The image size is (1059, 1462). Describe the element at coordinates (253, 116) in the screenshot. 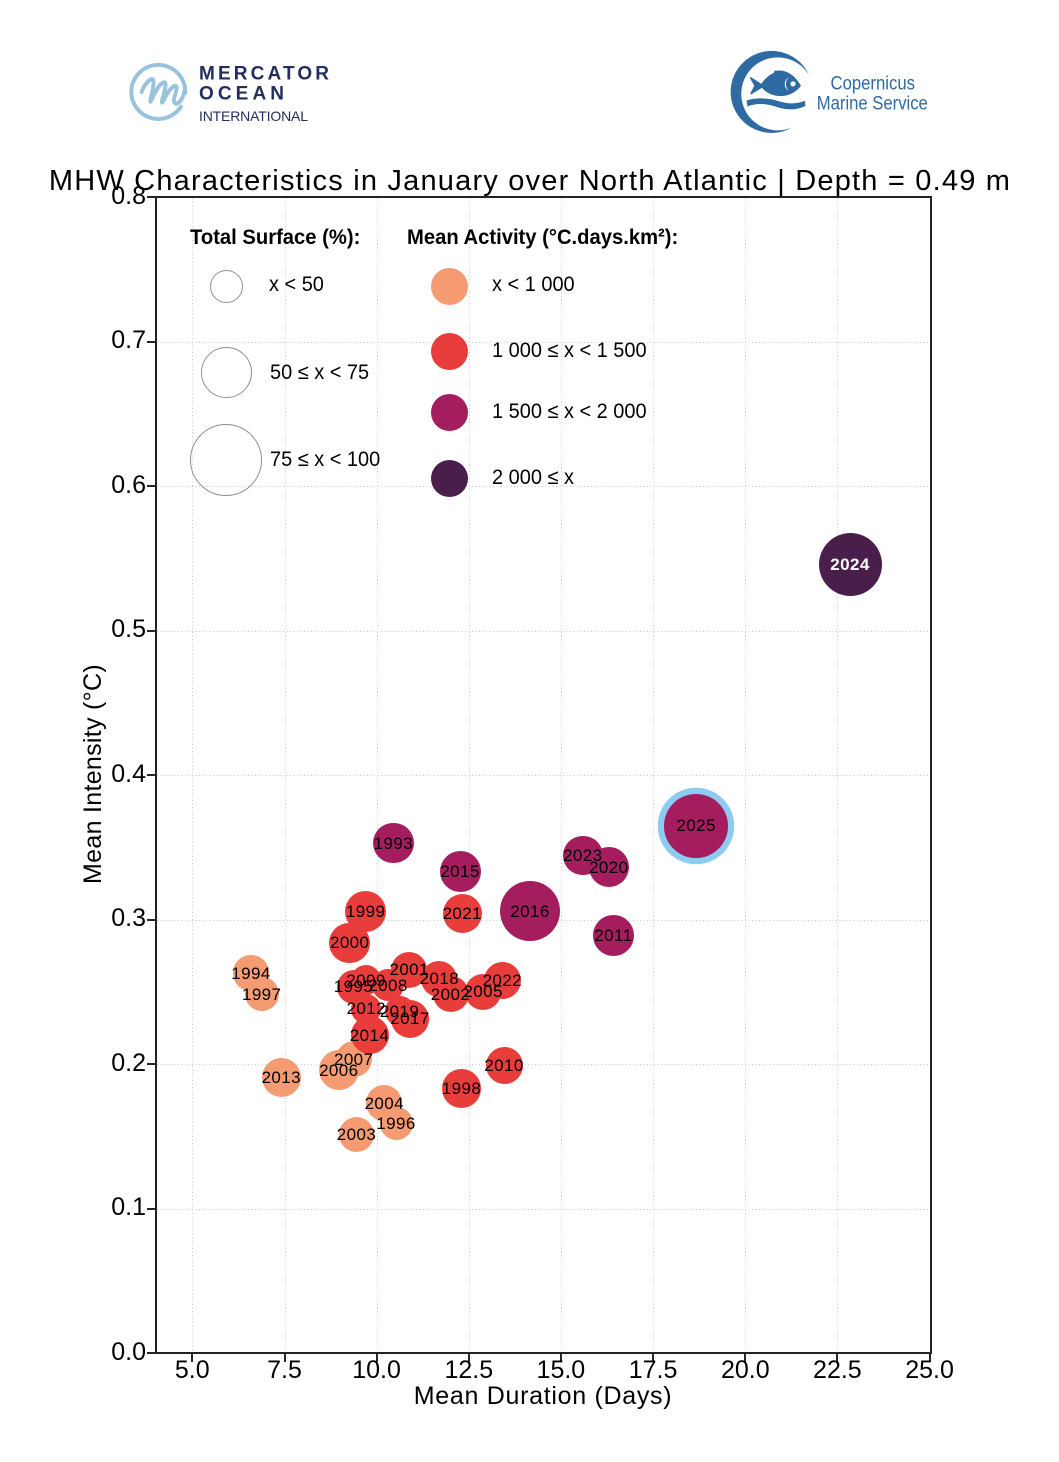

I see `svg-text: INTERNATIONAL` at that location.